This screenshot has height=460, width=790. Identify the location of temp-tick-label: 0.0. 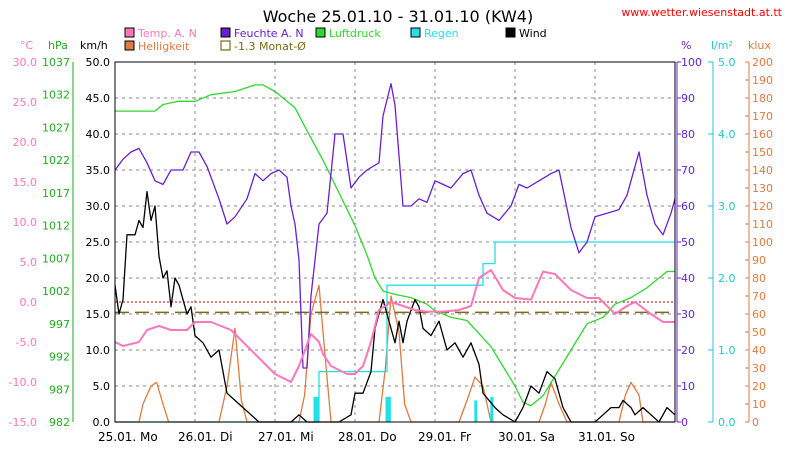
(29, 302).